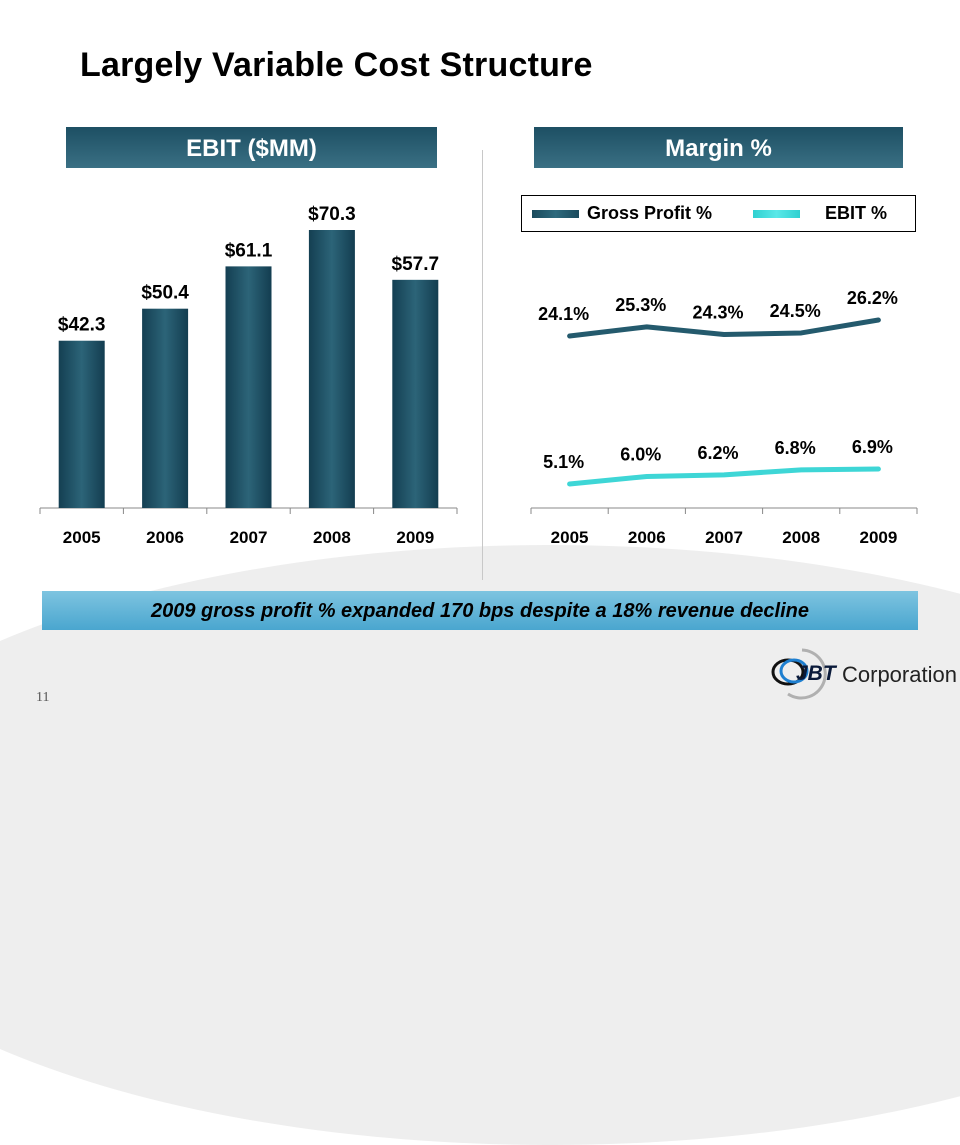  What do you see at coordinates (795, 311) in the screenshot?
I see `gross-profit-data-label: 24.5%` at bounding box center [795, 311].